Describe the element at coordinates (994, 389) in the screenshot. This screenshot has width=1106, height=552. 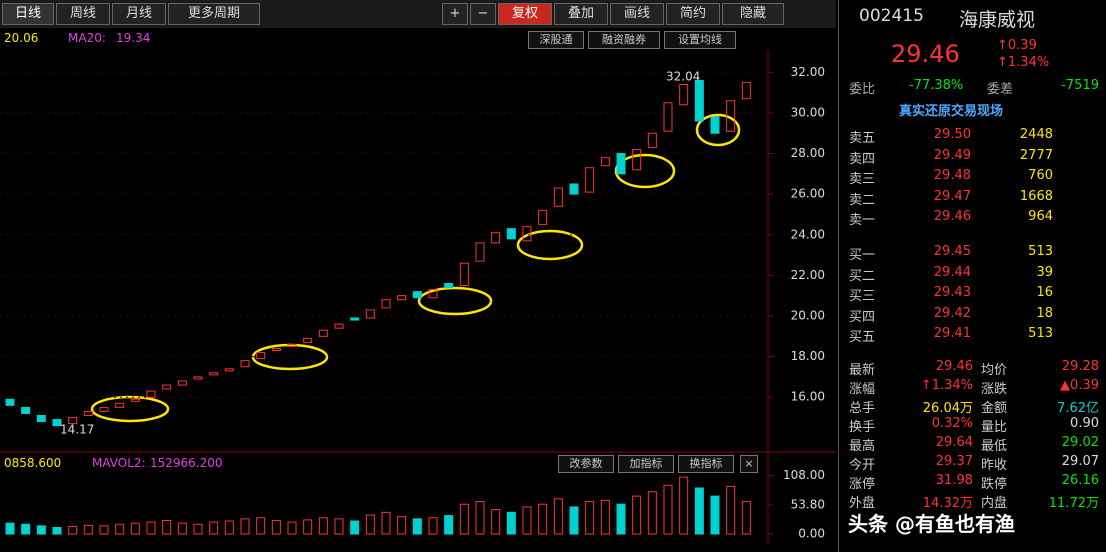
I see `stat-label: 涨跌` at that location.